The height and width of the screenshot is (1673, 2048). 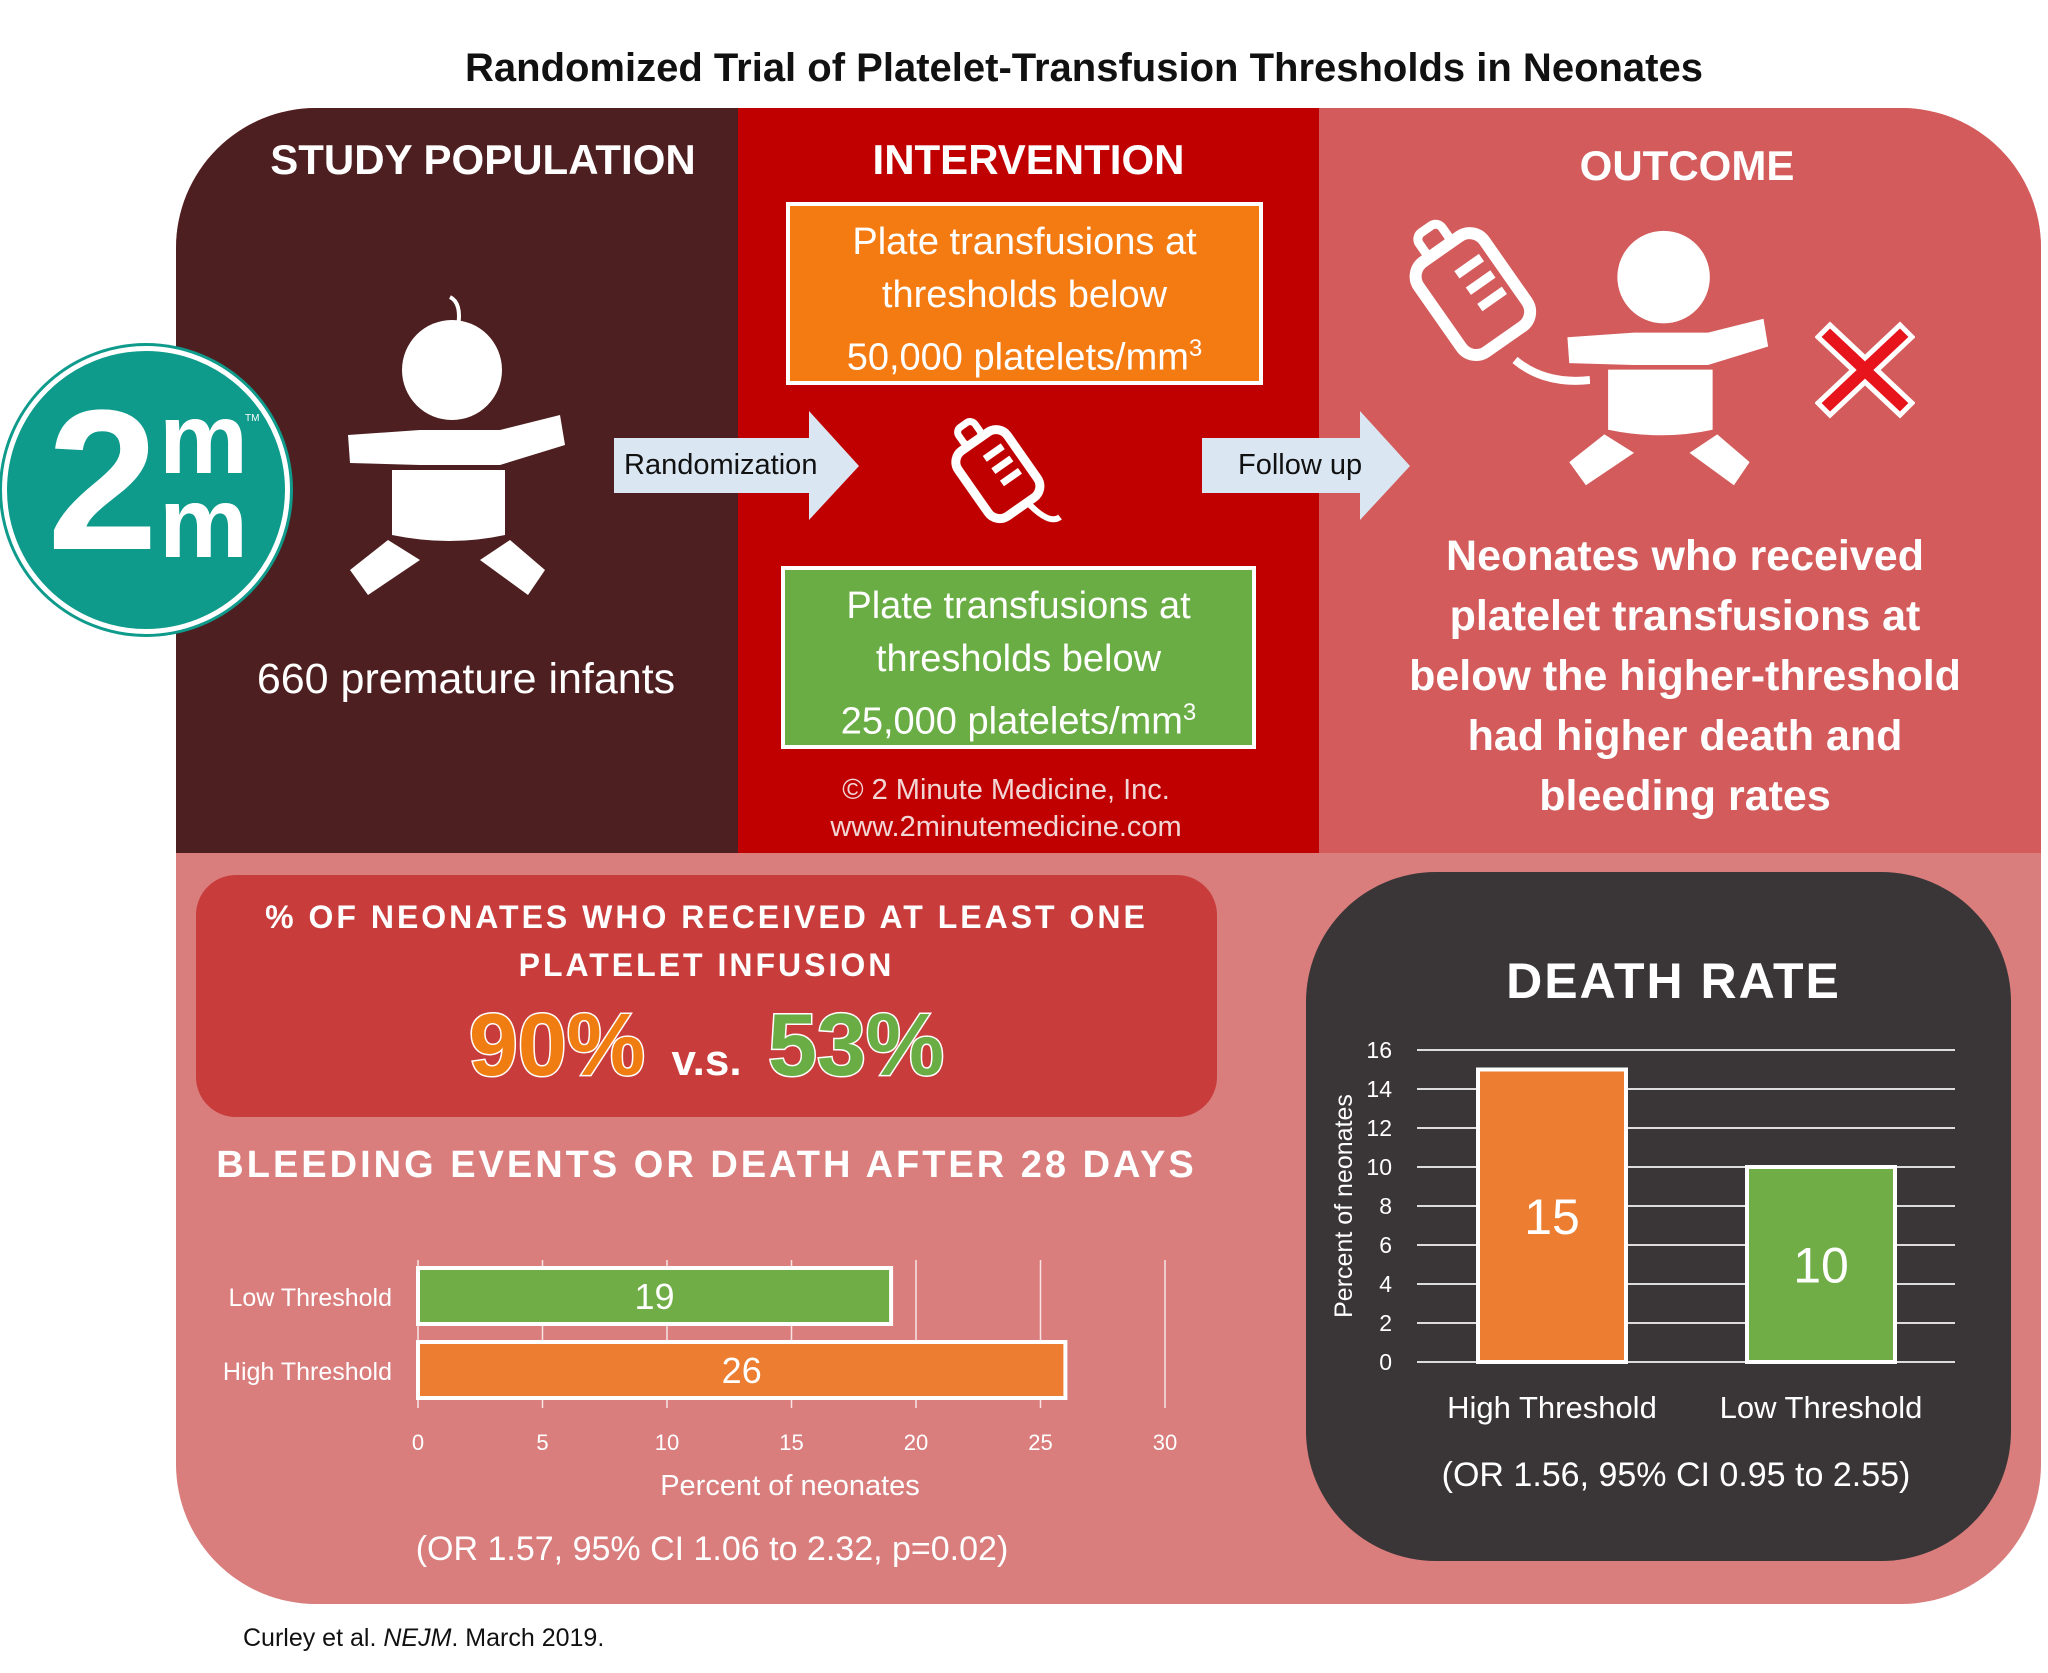 What do you see at coordinates (1385, 1206) in the screenshot?
I see `y-tick-label: 8` at bounding box center [1385, 1206].